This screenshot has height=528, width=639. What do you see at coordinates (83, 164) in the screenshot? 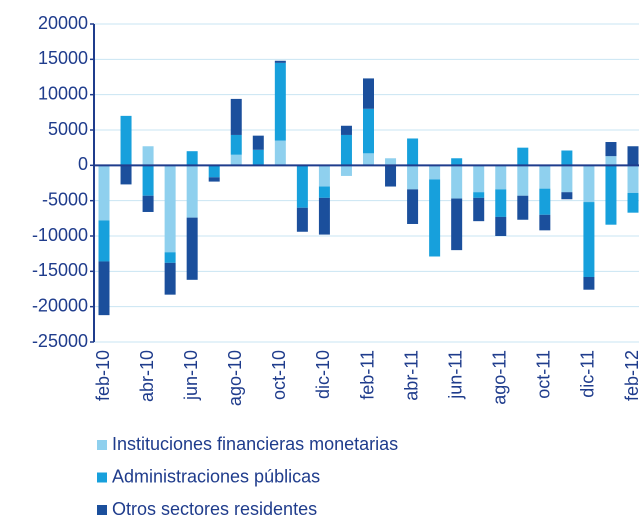
I see `y-tick-label: 0` at bounding box center [83, 164].